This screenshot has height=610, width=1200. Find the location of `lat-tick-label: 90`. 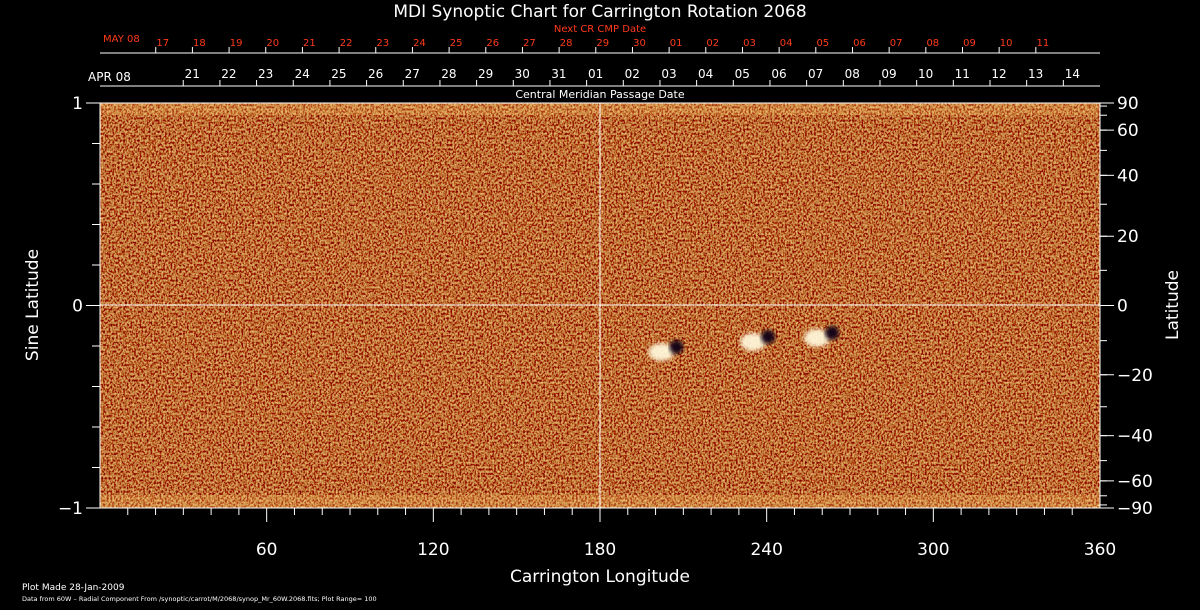

lat-tick-label: 90 is located at coordinates (1128, 104).